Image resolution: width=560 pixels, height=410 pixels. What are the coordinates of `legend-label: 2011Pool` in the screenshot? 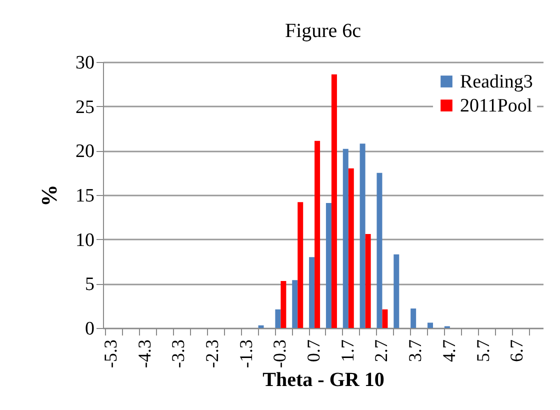 It's located at (496, 106).